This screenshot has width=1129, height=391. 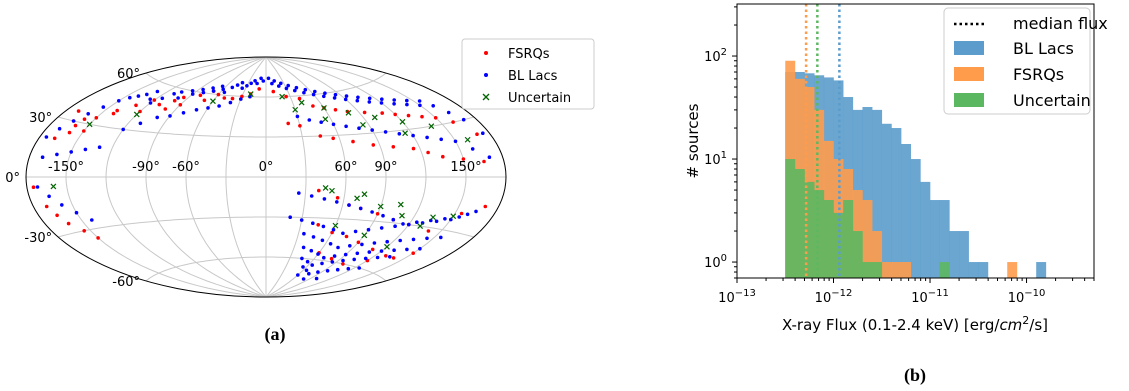 I want to click on latitude-tick-label: 30°, so click(x=40, y=118).